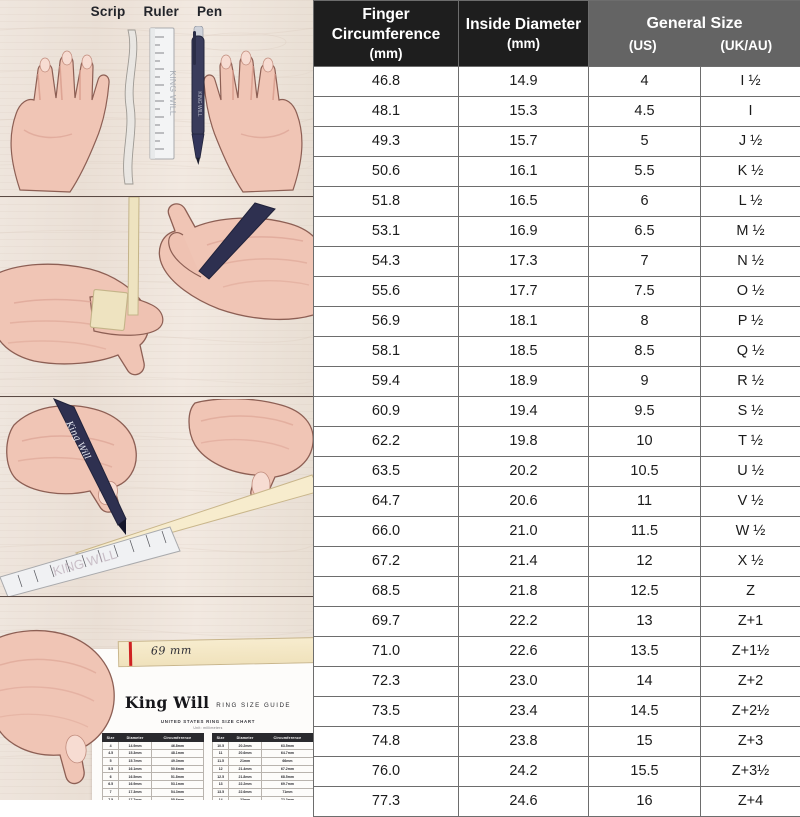 This screenshot has width=800, height=817. I want to click on cell-finger-circumference: 53.1, so click(386, 231).